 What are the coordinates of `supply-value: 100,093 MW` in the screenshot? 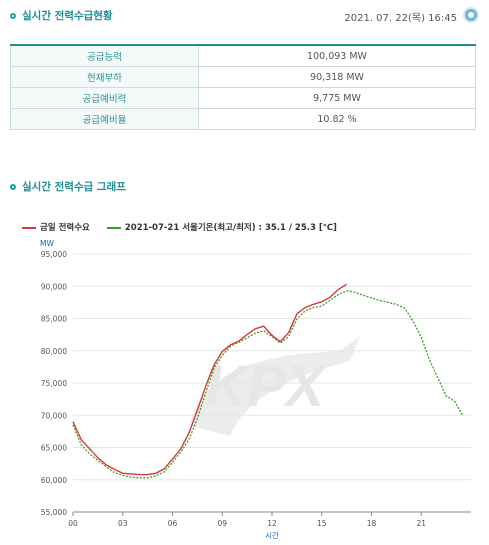 It's located at (337, 55).